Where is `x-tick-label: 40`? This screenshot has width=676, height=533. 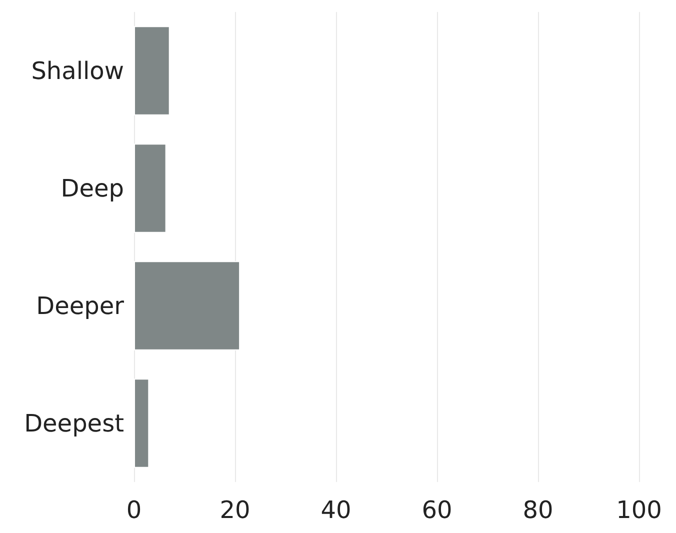
x-tick-label: 40 is located at coordinates (336, 510).